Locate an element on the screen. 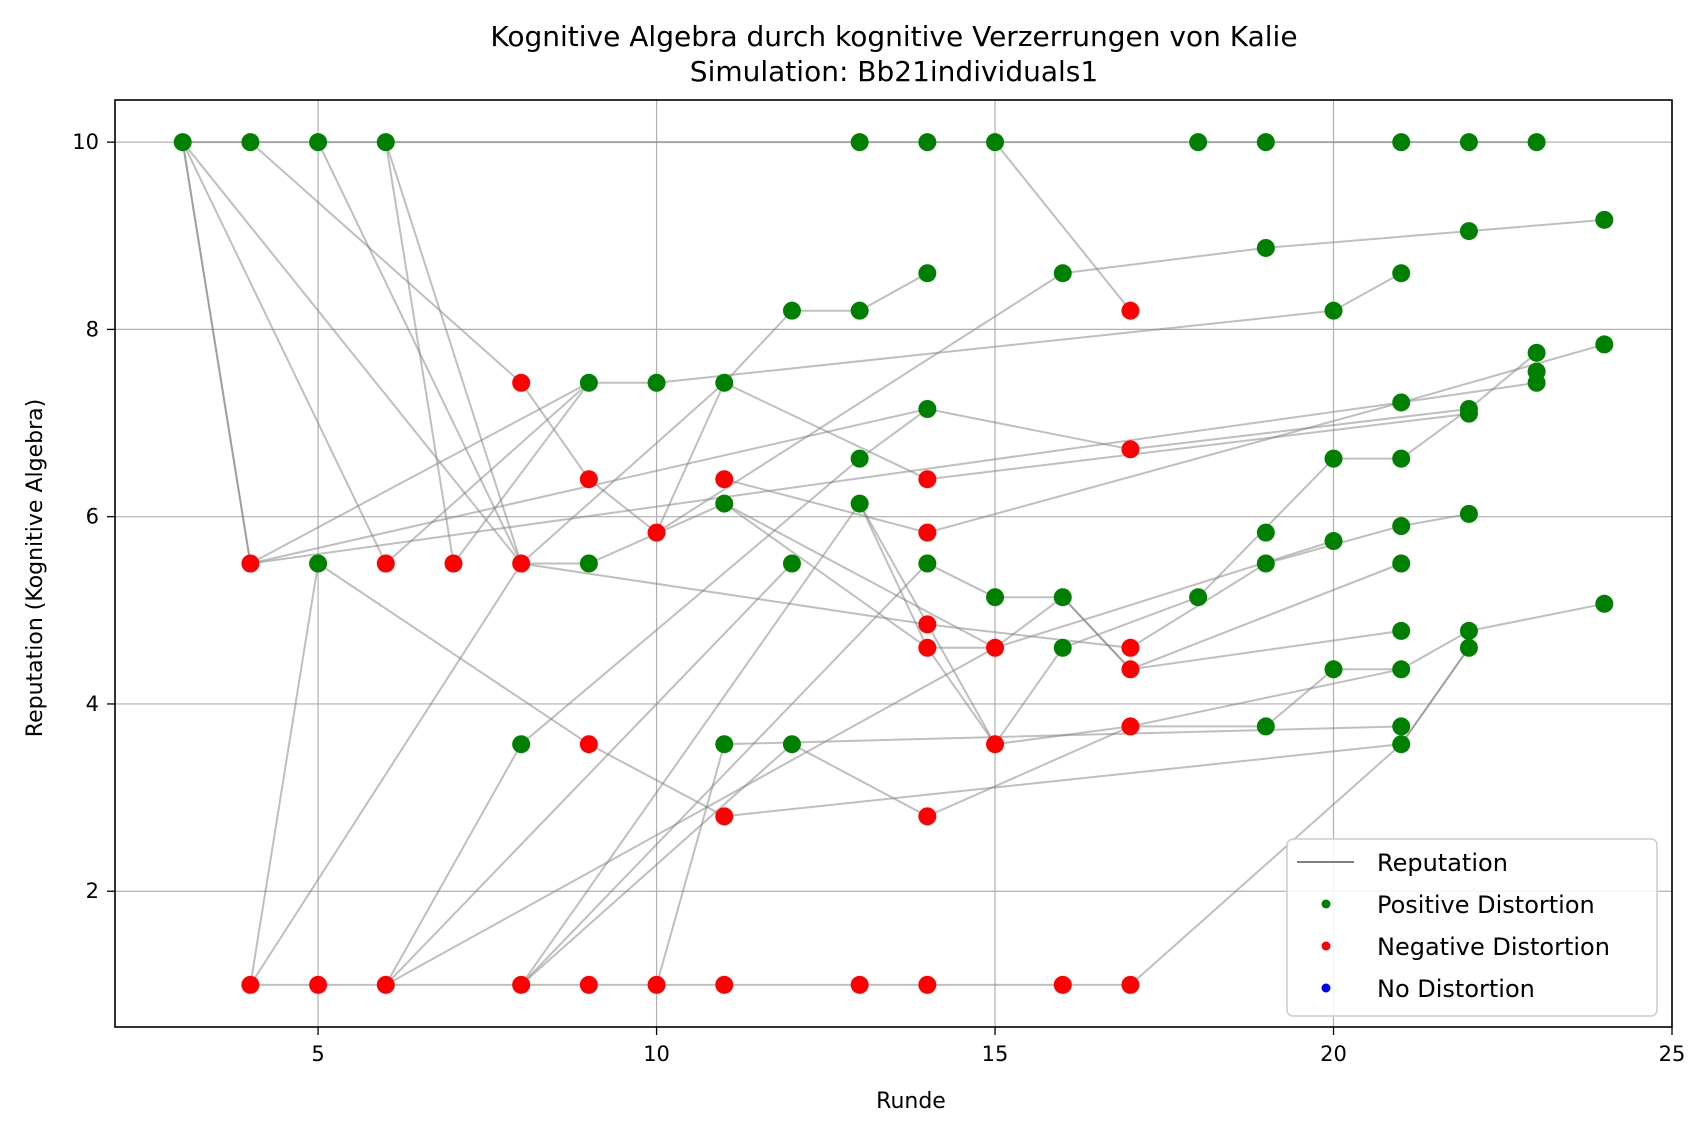  y-tick-label: 10 is located at coordinates (85, 142).